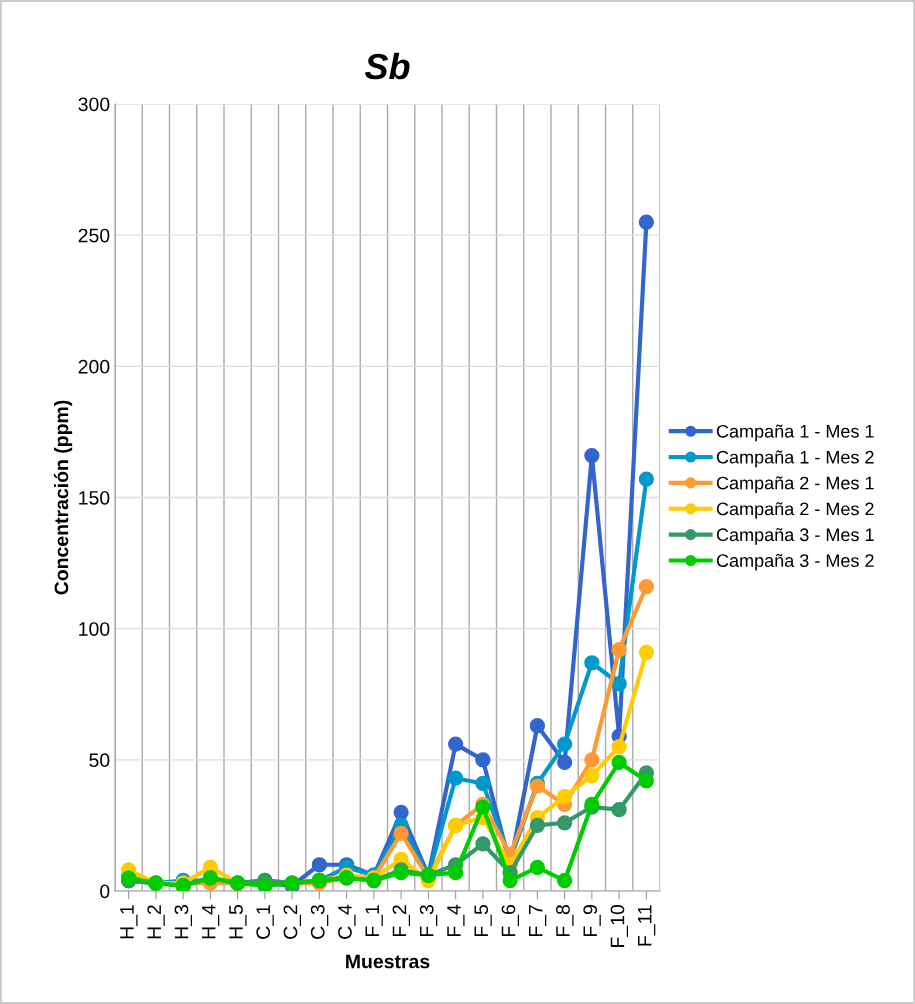 The image size is (915, 1004). Describe the element at coordinates (94, 629) in the screenshot. I see `y-tick-label: 100` at that location.